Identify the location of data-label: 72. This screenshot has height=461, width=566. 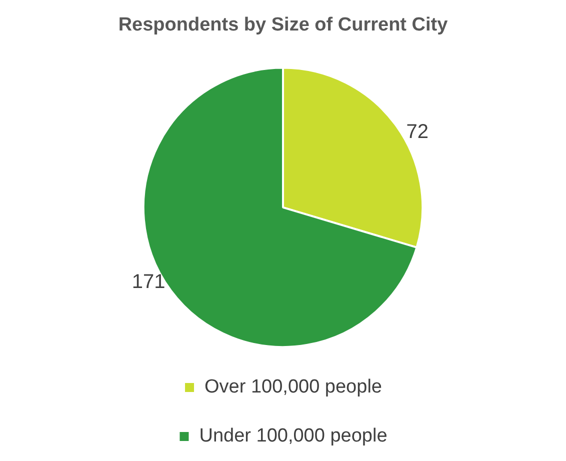
(417, 131).